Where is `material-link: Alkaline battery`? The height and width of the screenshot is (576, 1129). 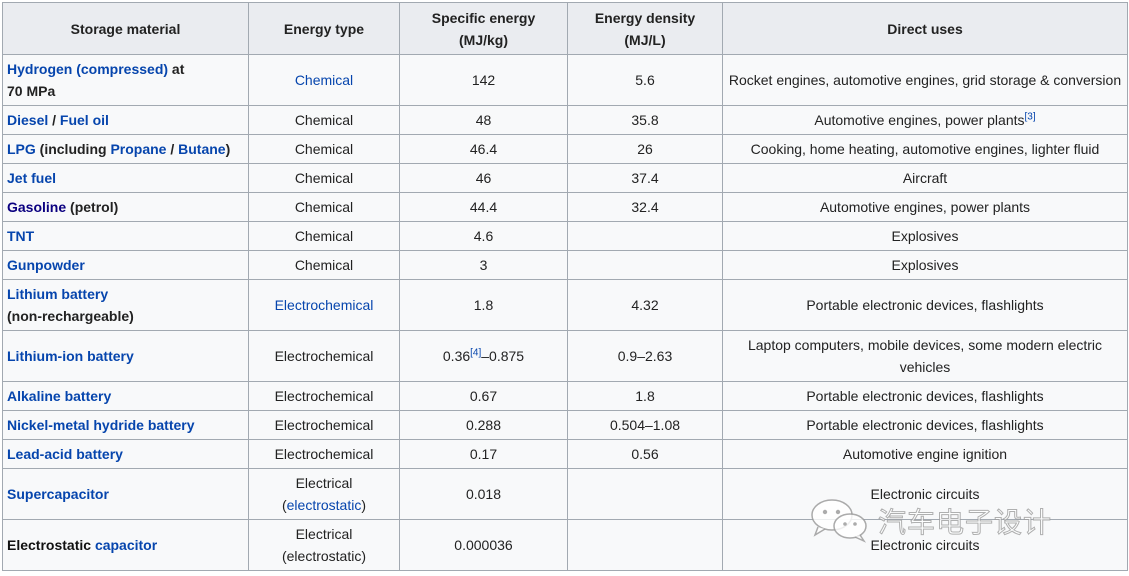 material-link: Alkaline battery is located at coordinates (59, 396).